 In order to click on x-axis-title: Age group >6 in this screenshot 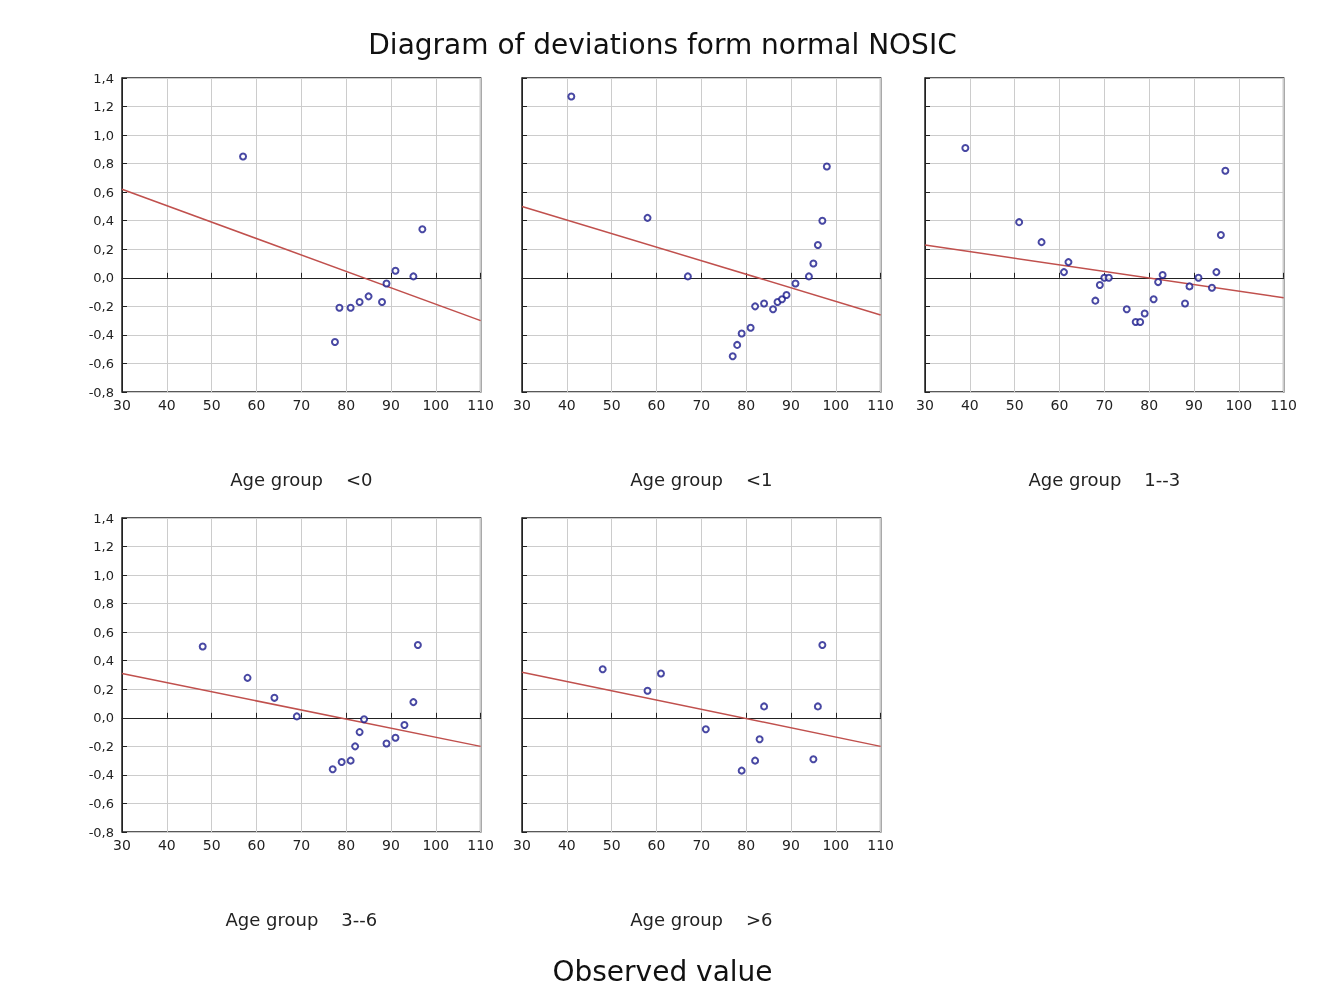, I will do `click(701, 919)`.